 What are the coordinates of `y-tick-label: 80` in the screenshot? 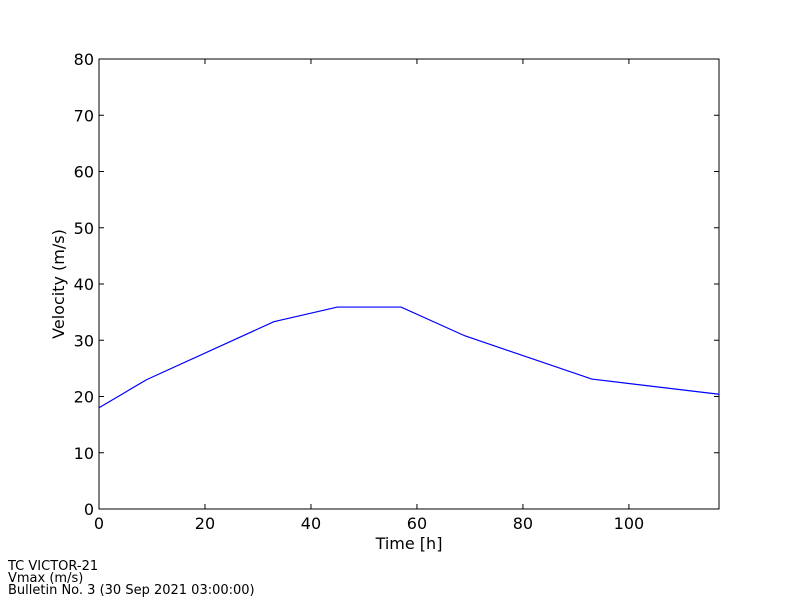 It's located at (84, 59).